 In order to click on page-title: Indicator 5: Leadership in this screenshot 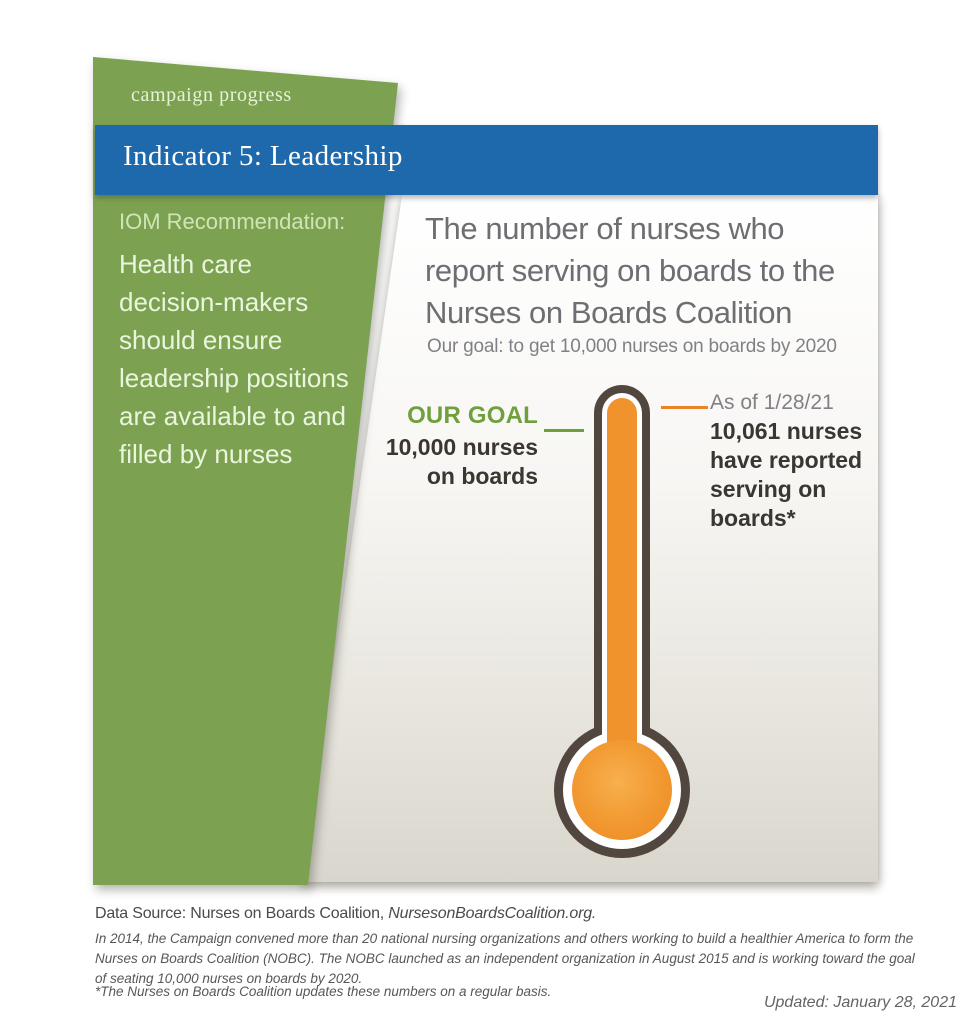, I will do `click(263, 156)`.